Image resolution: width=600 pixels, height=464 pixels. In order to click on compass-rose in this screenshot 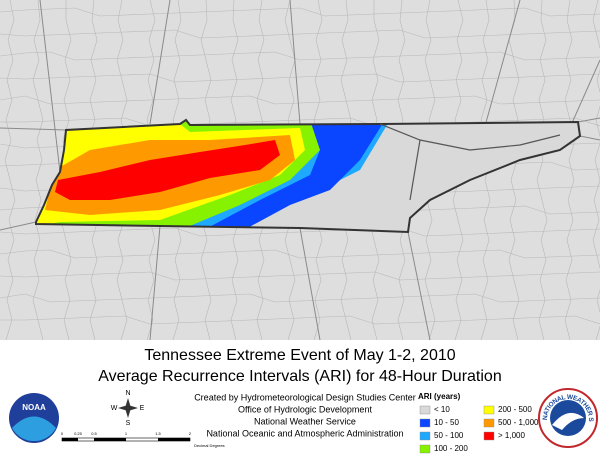, I will do `click(128, 408)`.